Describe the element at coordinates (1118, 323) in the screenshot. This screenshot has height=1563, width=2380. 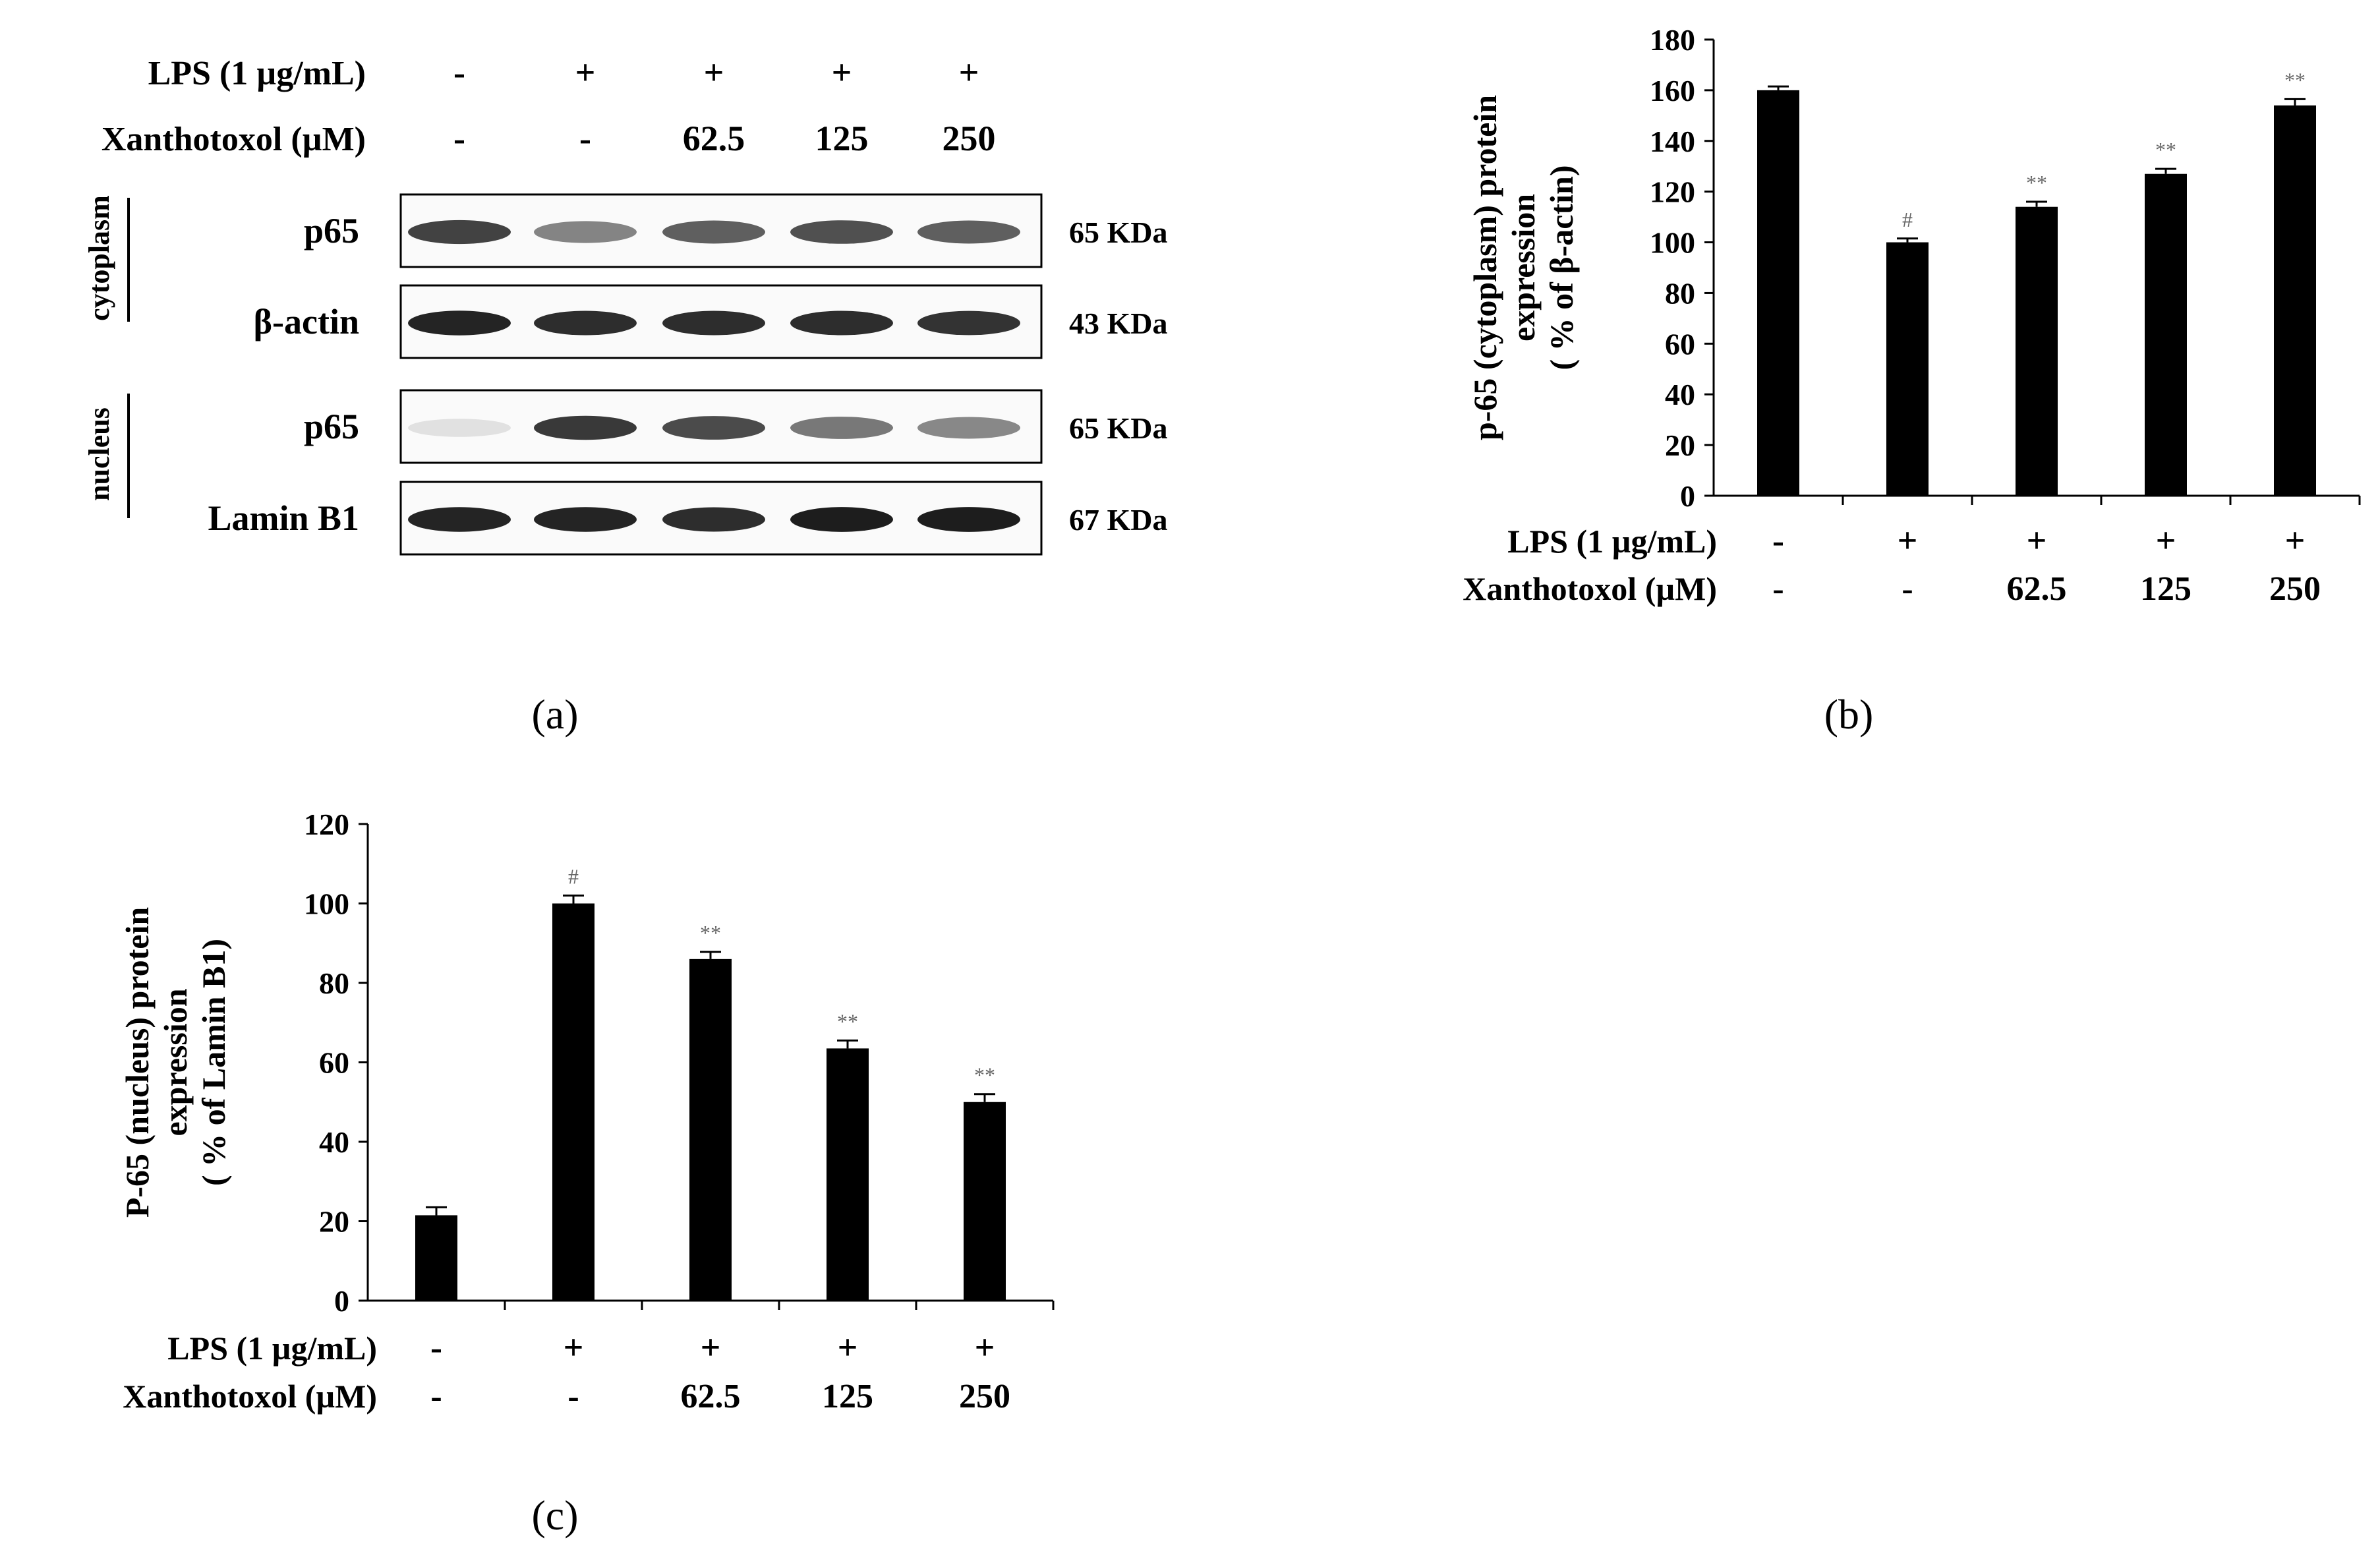
I see `blot-size-label: 43 KDa` at that location.